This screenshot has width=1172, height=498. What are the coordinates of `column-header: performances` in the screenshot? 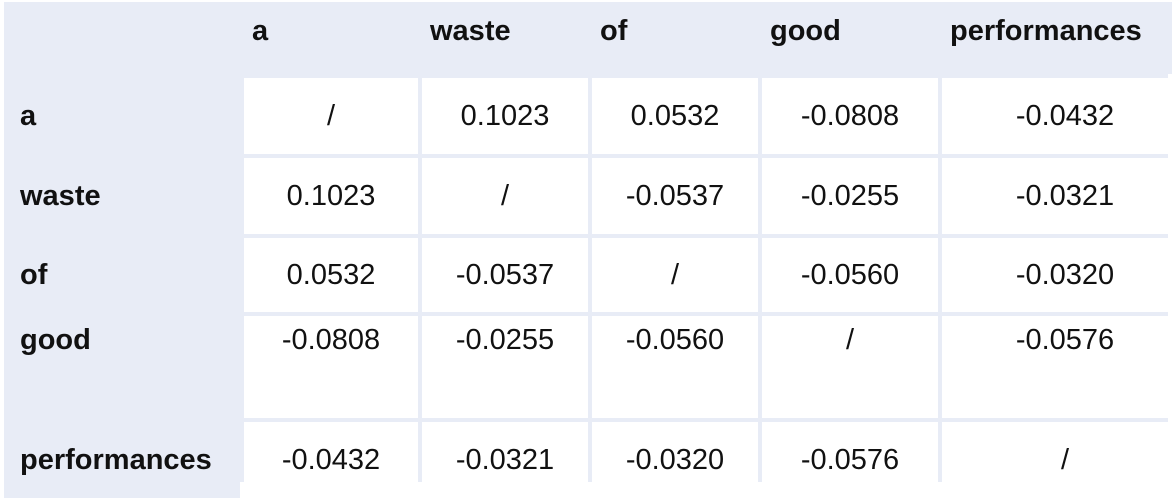 It's located at (1057, 38).